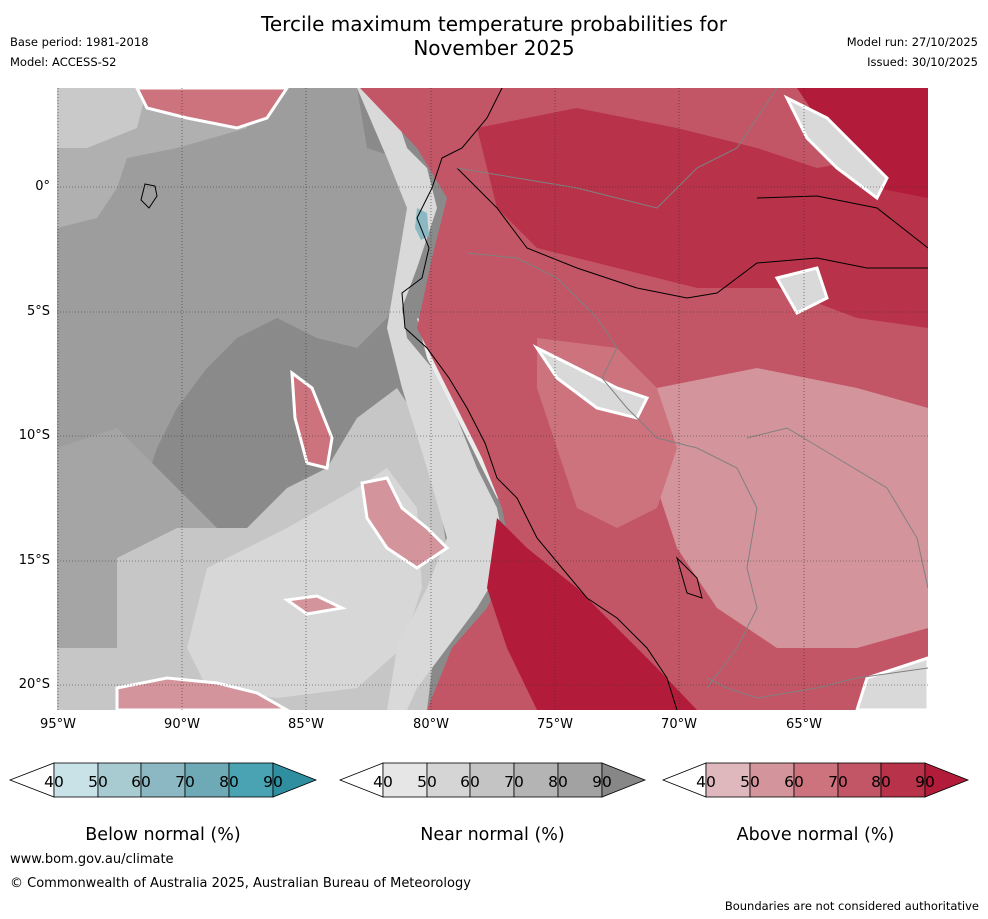 This screenshot has height=919, width=988. Describe the element at coordinates (470, 782) in the screenshot. I see `cb1-tick: 60` at that location.